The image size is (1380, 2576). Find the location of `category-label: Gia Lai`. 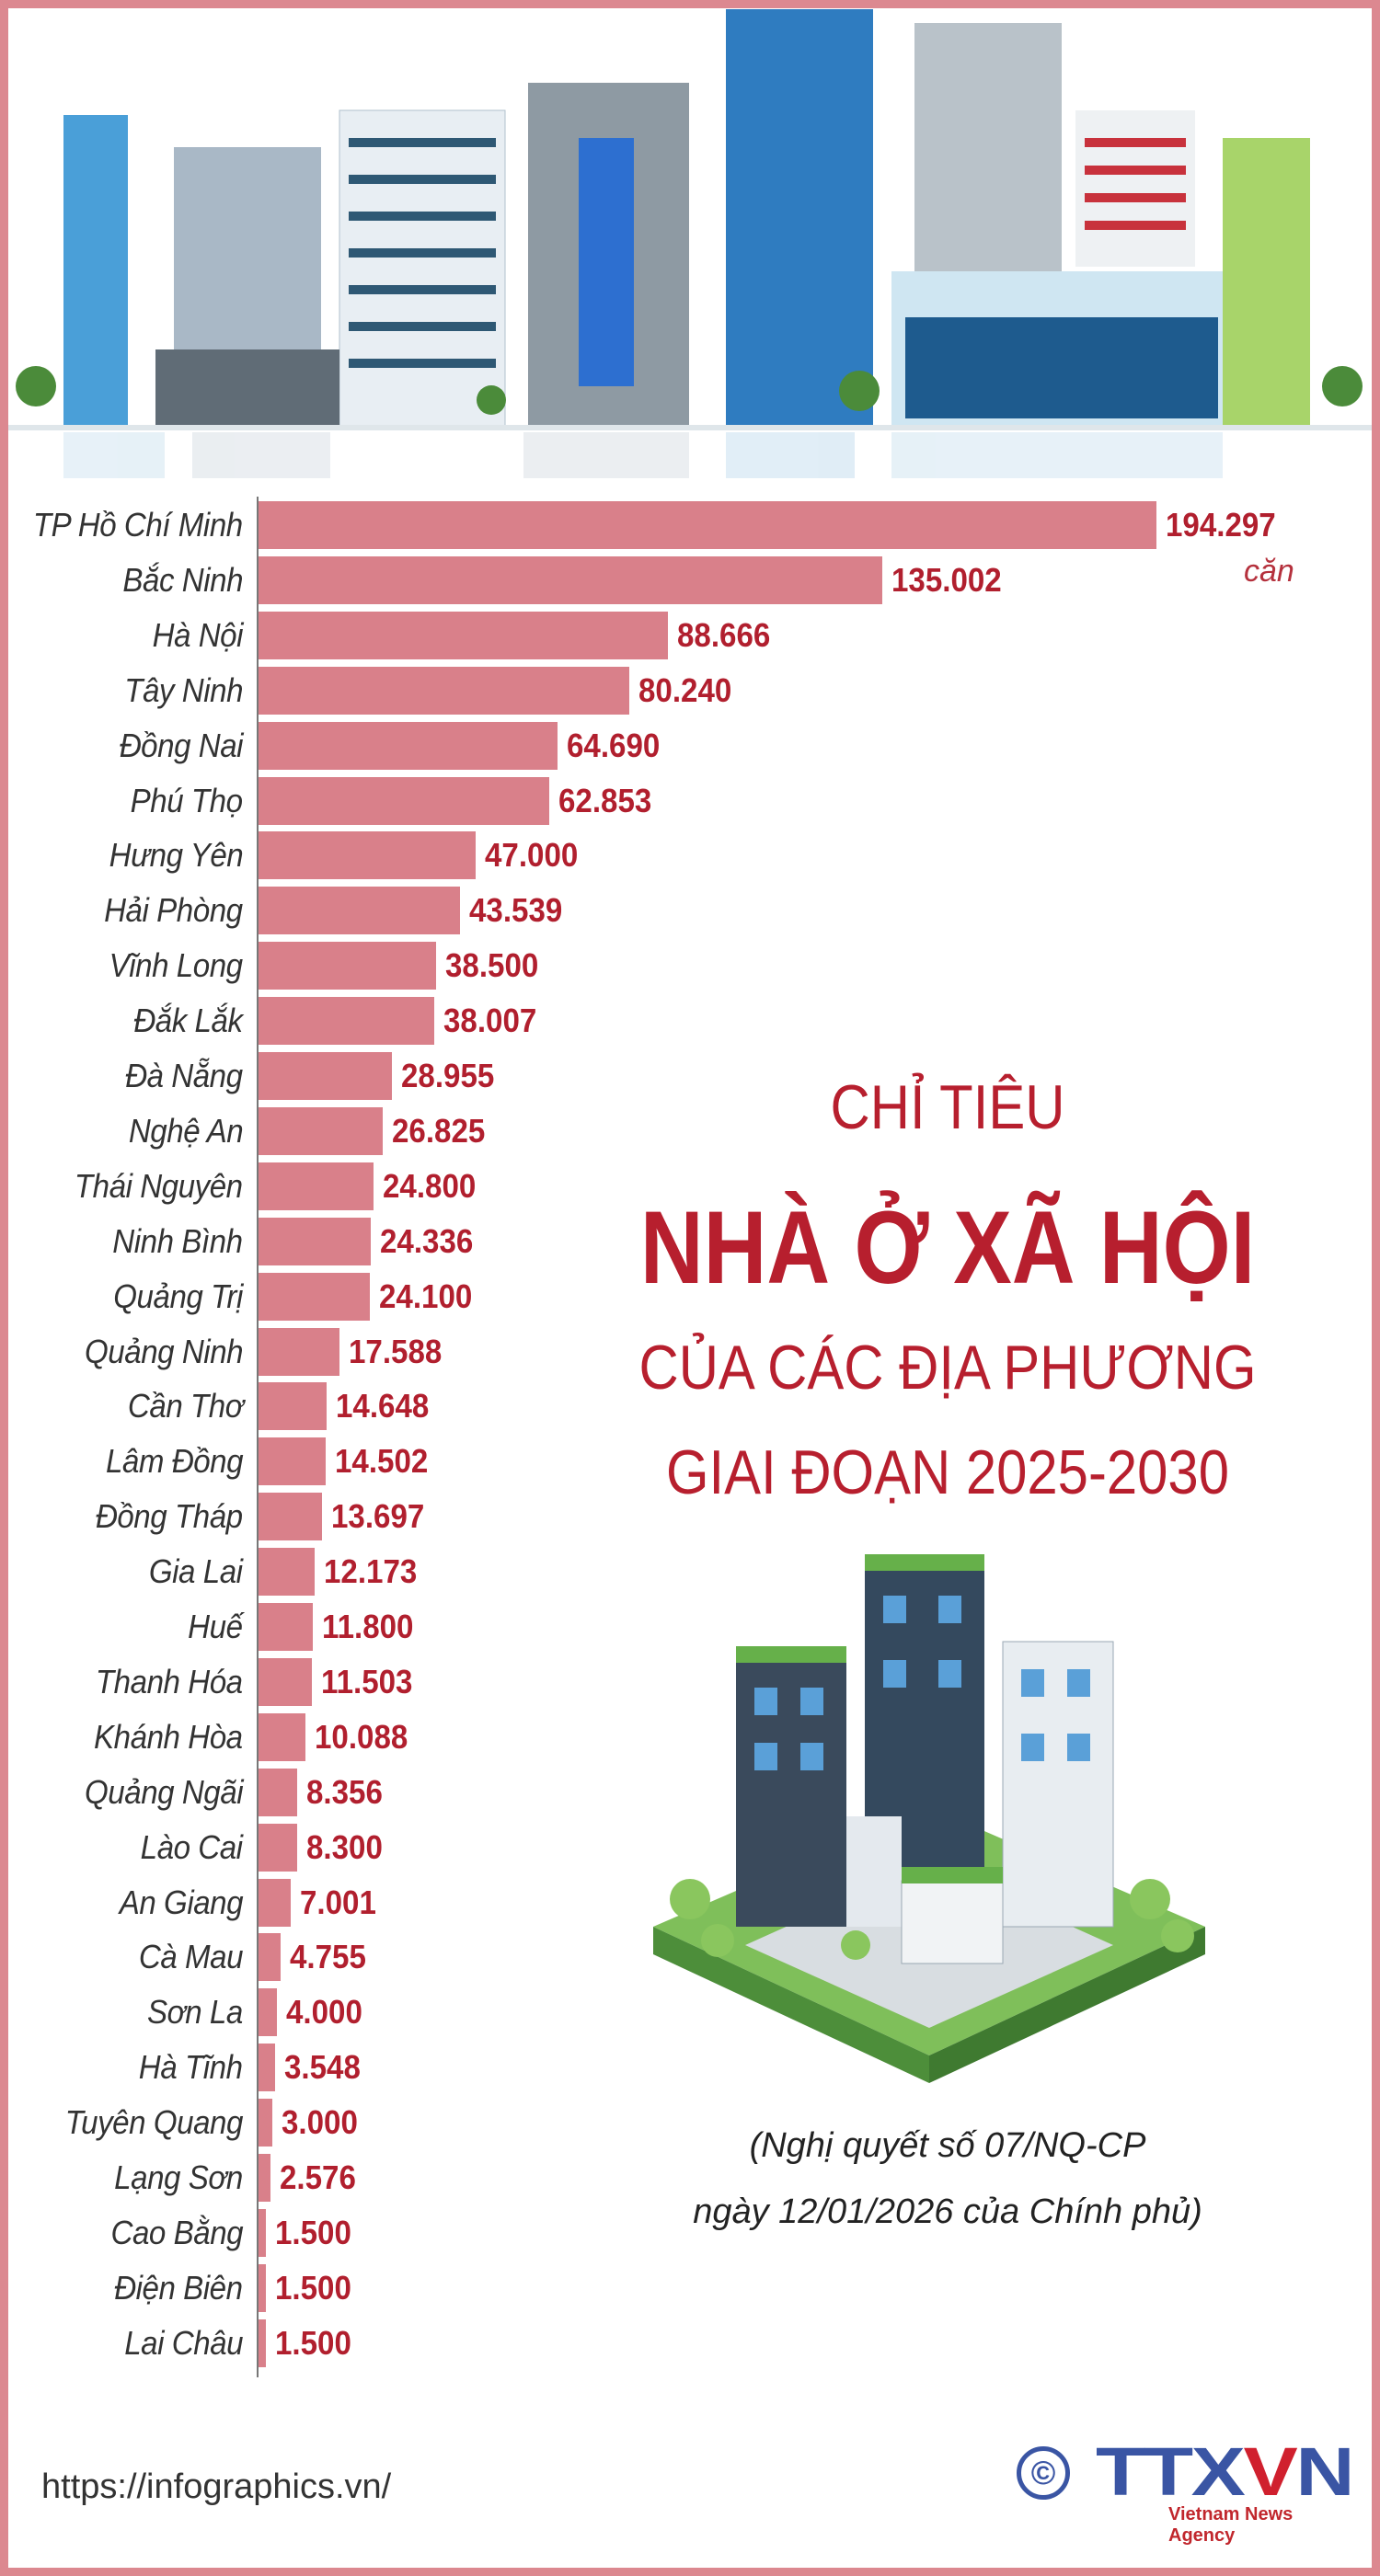

category-label: Gia Lai is located at coordinates (196, 1572).